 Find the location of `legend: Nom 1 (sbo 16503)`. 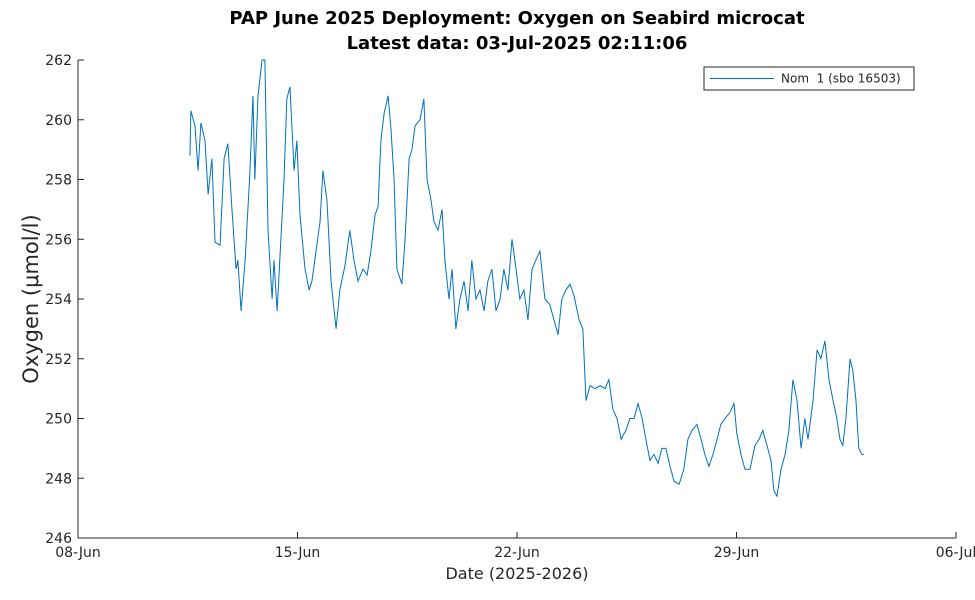

legend: Nom 1 (sbo 16503) is located at coordinates (809, 78).